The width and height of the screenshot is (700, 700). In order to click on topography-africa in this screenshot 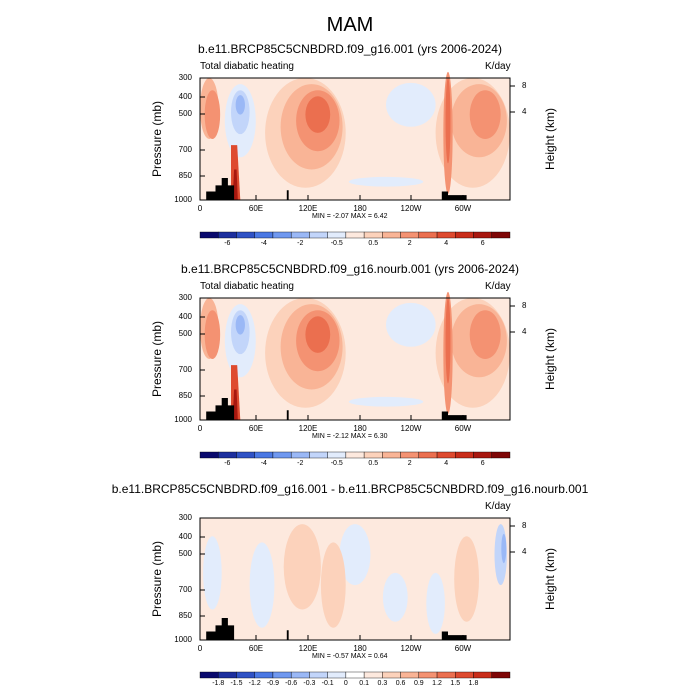, I will do `click(220, 409)`.